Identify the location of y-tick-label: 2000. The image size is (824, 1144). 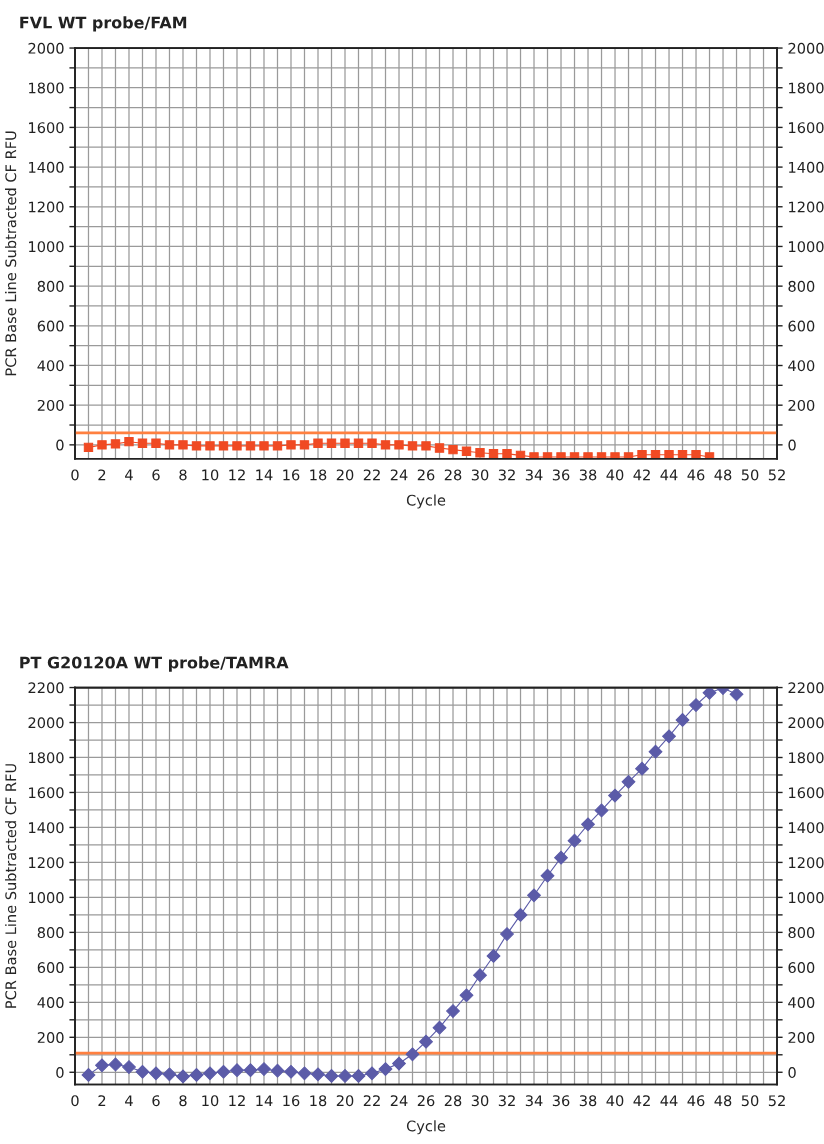
(46, 723).